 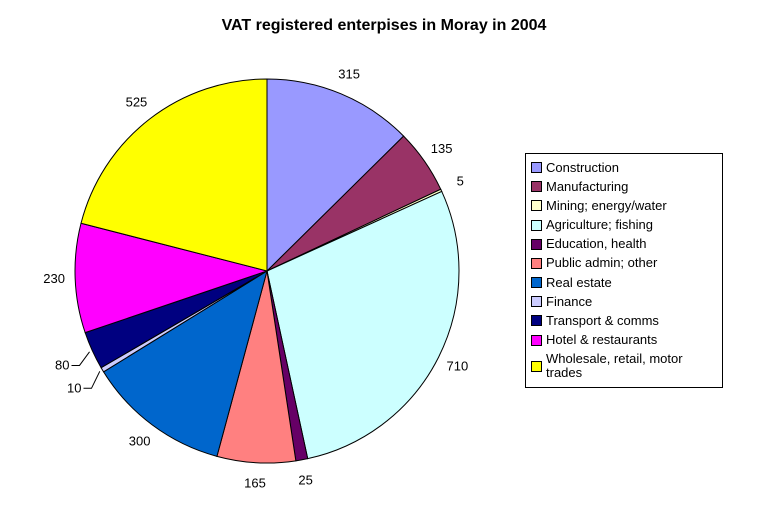 I want to click on legend-item-transport-comms: Transport & comms, so click(x=624, y=320).